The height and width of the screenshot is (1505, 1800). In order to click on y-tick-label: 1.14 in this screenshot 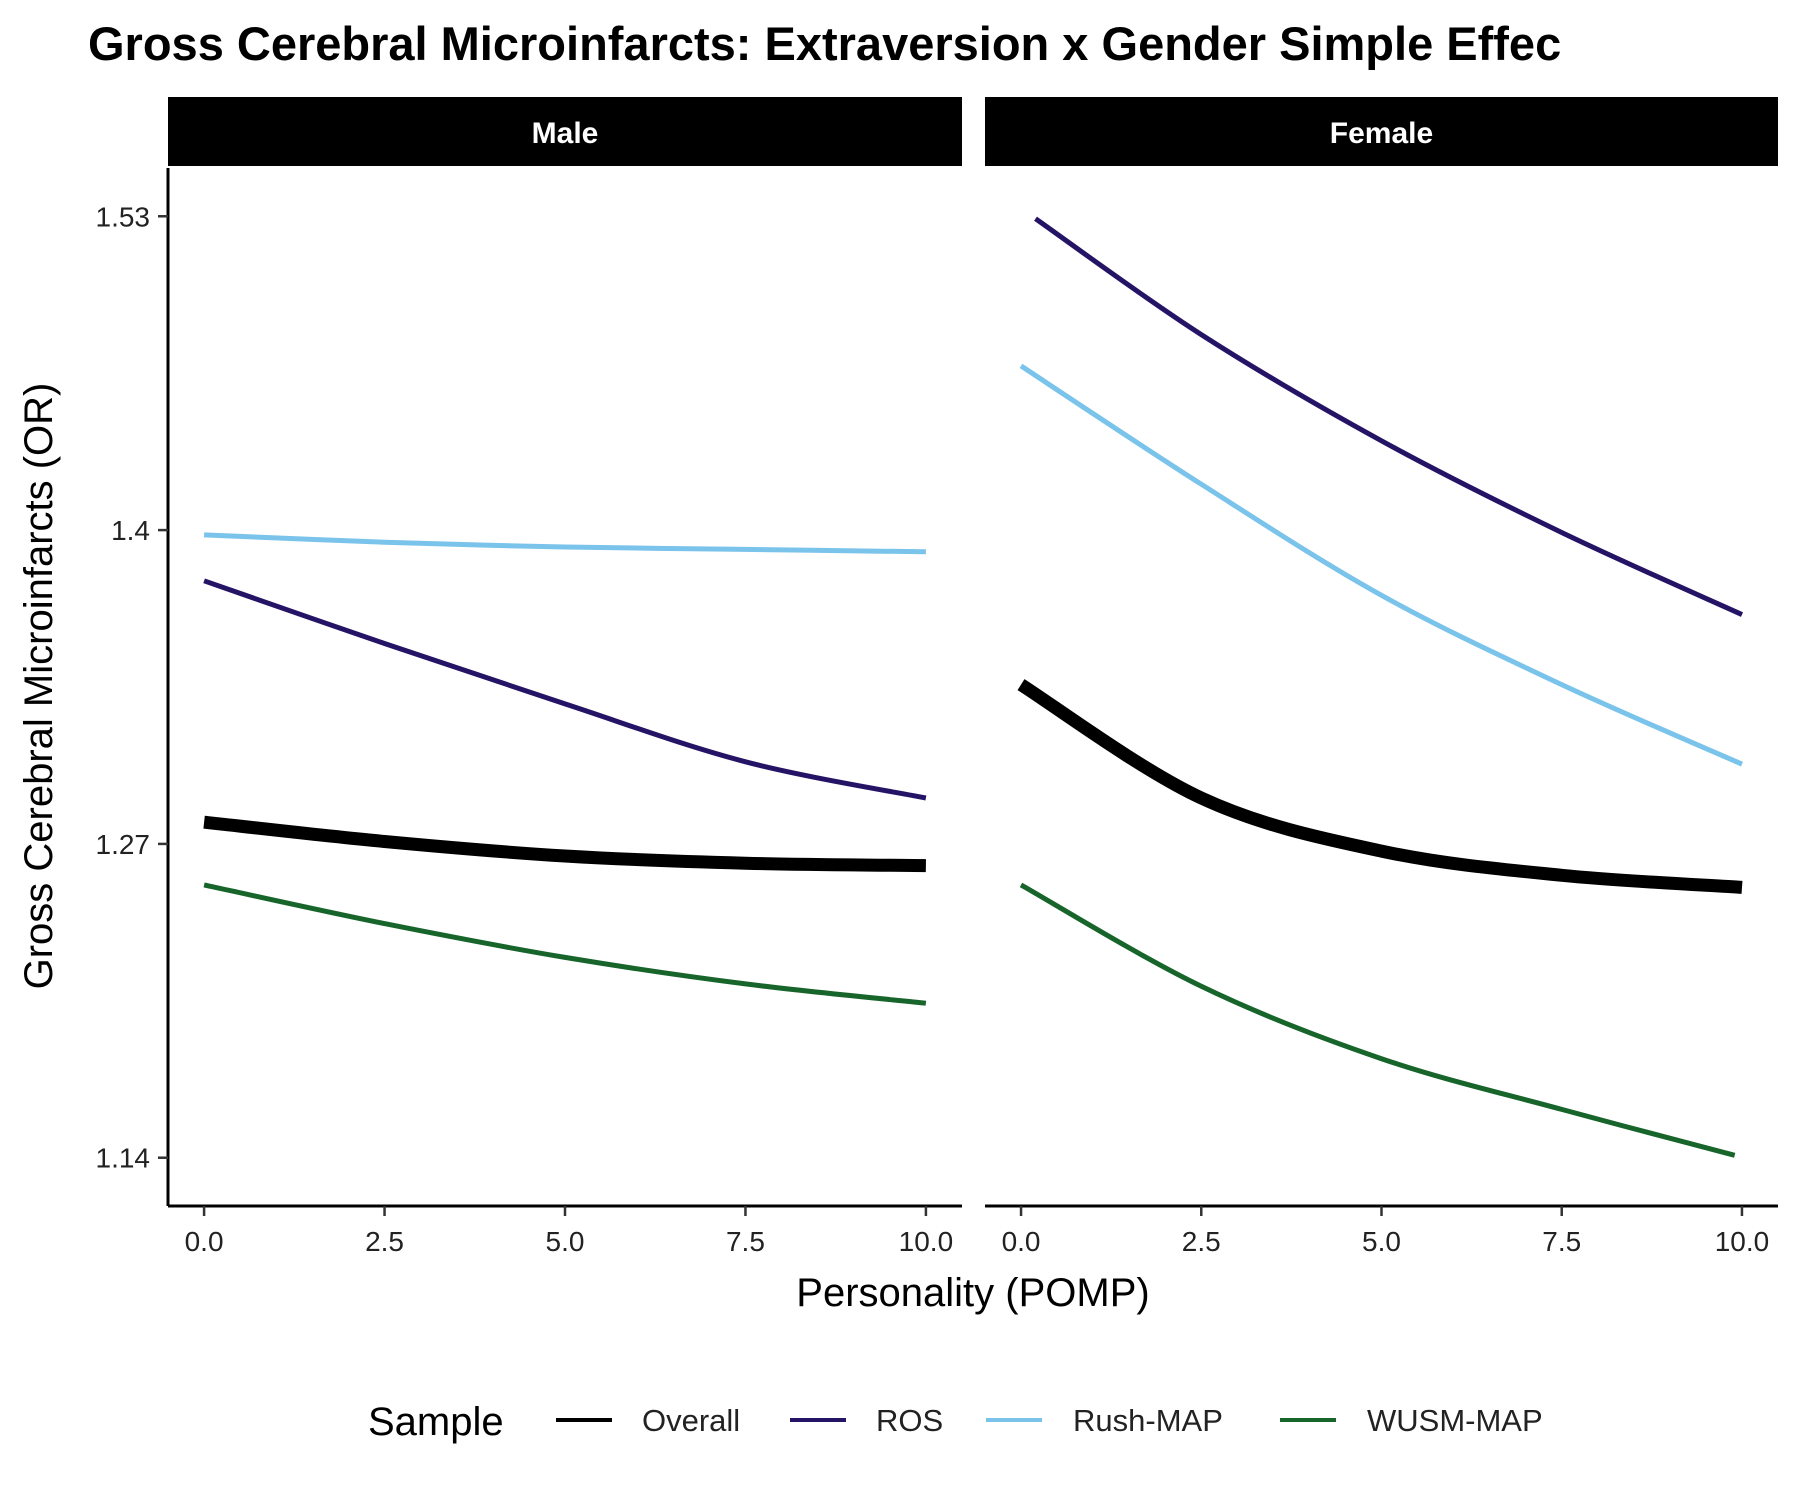, I will do `click(123, 1158)`.